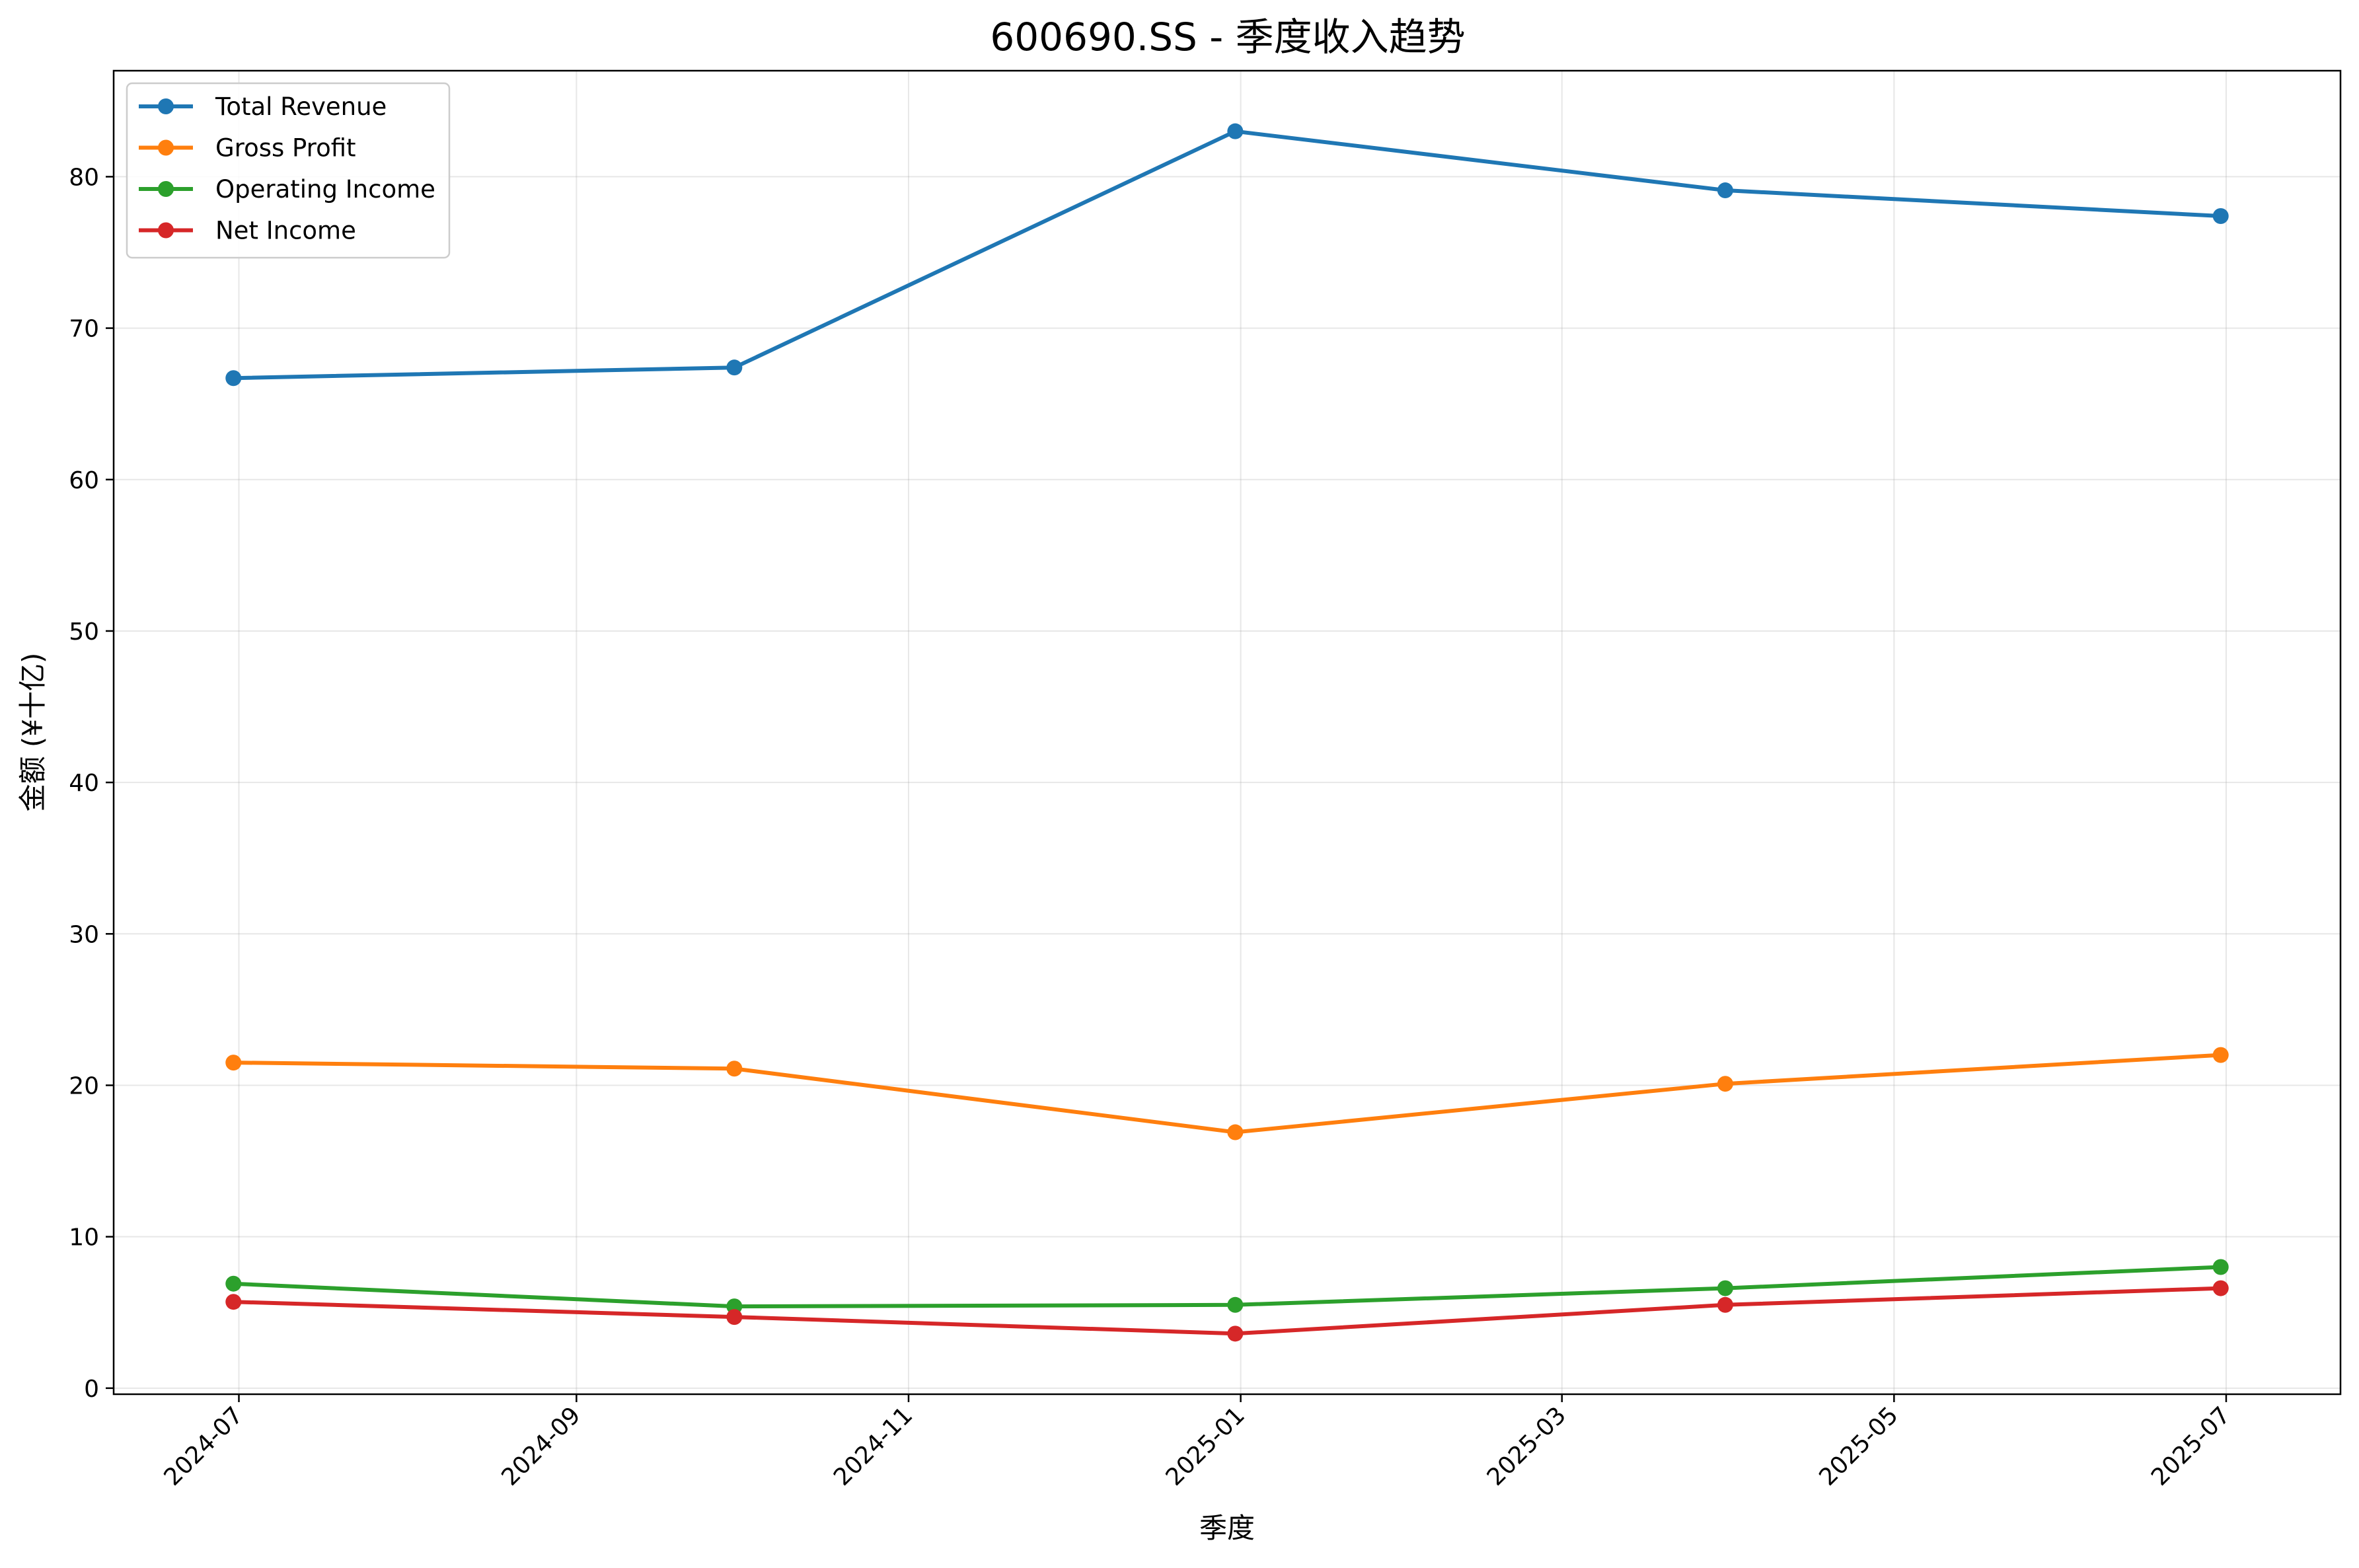 This screenshot has width=2359, height=1568. Describe the element at coordinates (84, 177) in the screenshot. I see `y-tick-label: 80` at that location.